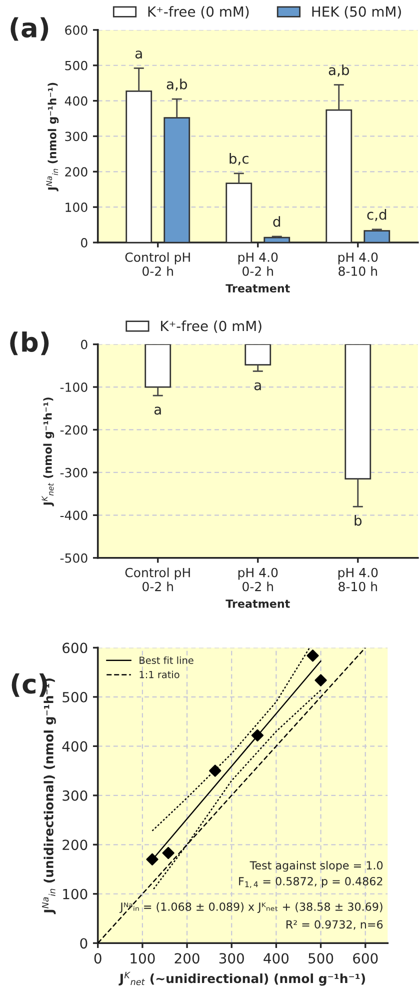 This screenshot has width=420, height=998. Describe the element at coordinates (376, 215) in the screenshot. I see `annotation: c,d` at that location.